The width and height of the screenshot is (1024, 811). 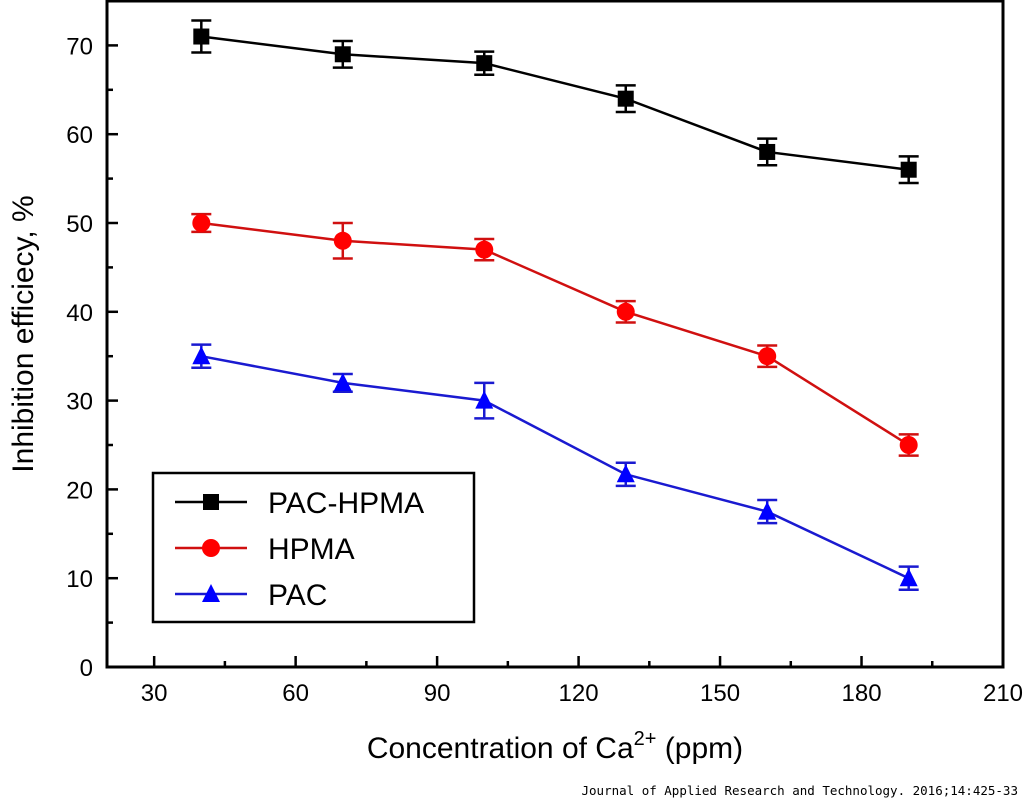 What do you see at coordinates (297, 595) in the screenshot?
I see `legend-label: PAC` at bounding box center [297, 595].